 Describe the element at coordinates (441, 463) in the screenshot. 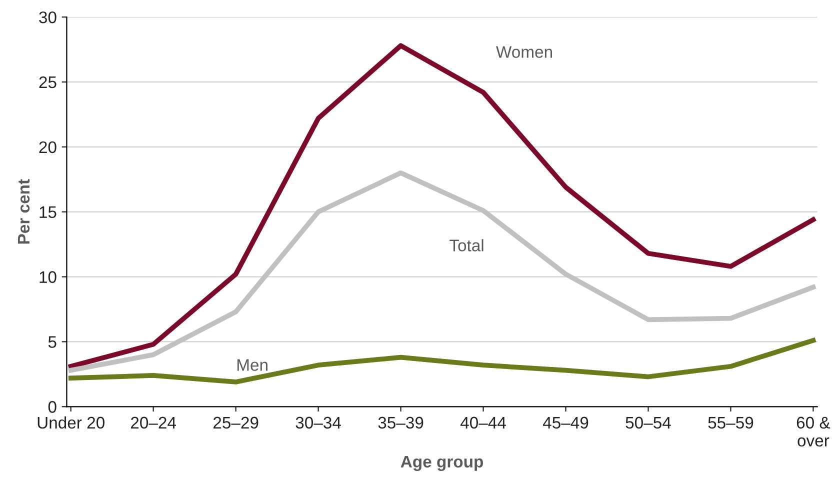

I see `x-axis-title: Age group` at that location.